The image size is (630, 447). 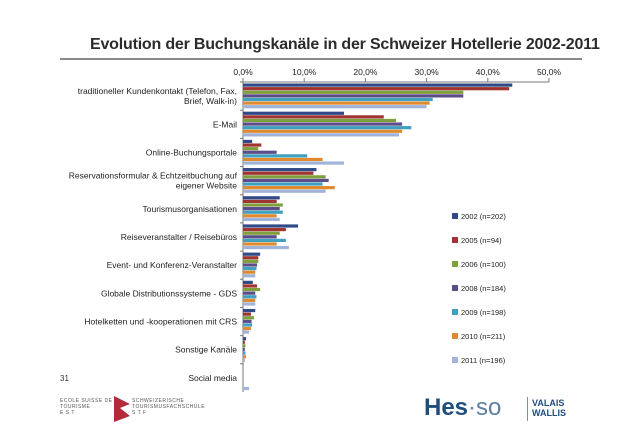 What do you see at coordinates (191, 152) in the screenshot?
I see `category-label: Online-Buchungsportale` at bounding box center [191, 152].